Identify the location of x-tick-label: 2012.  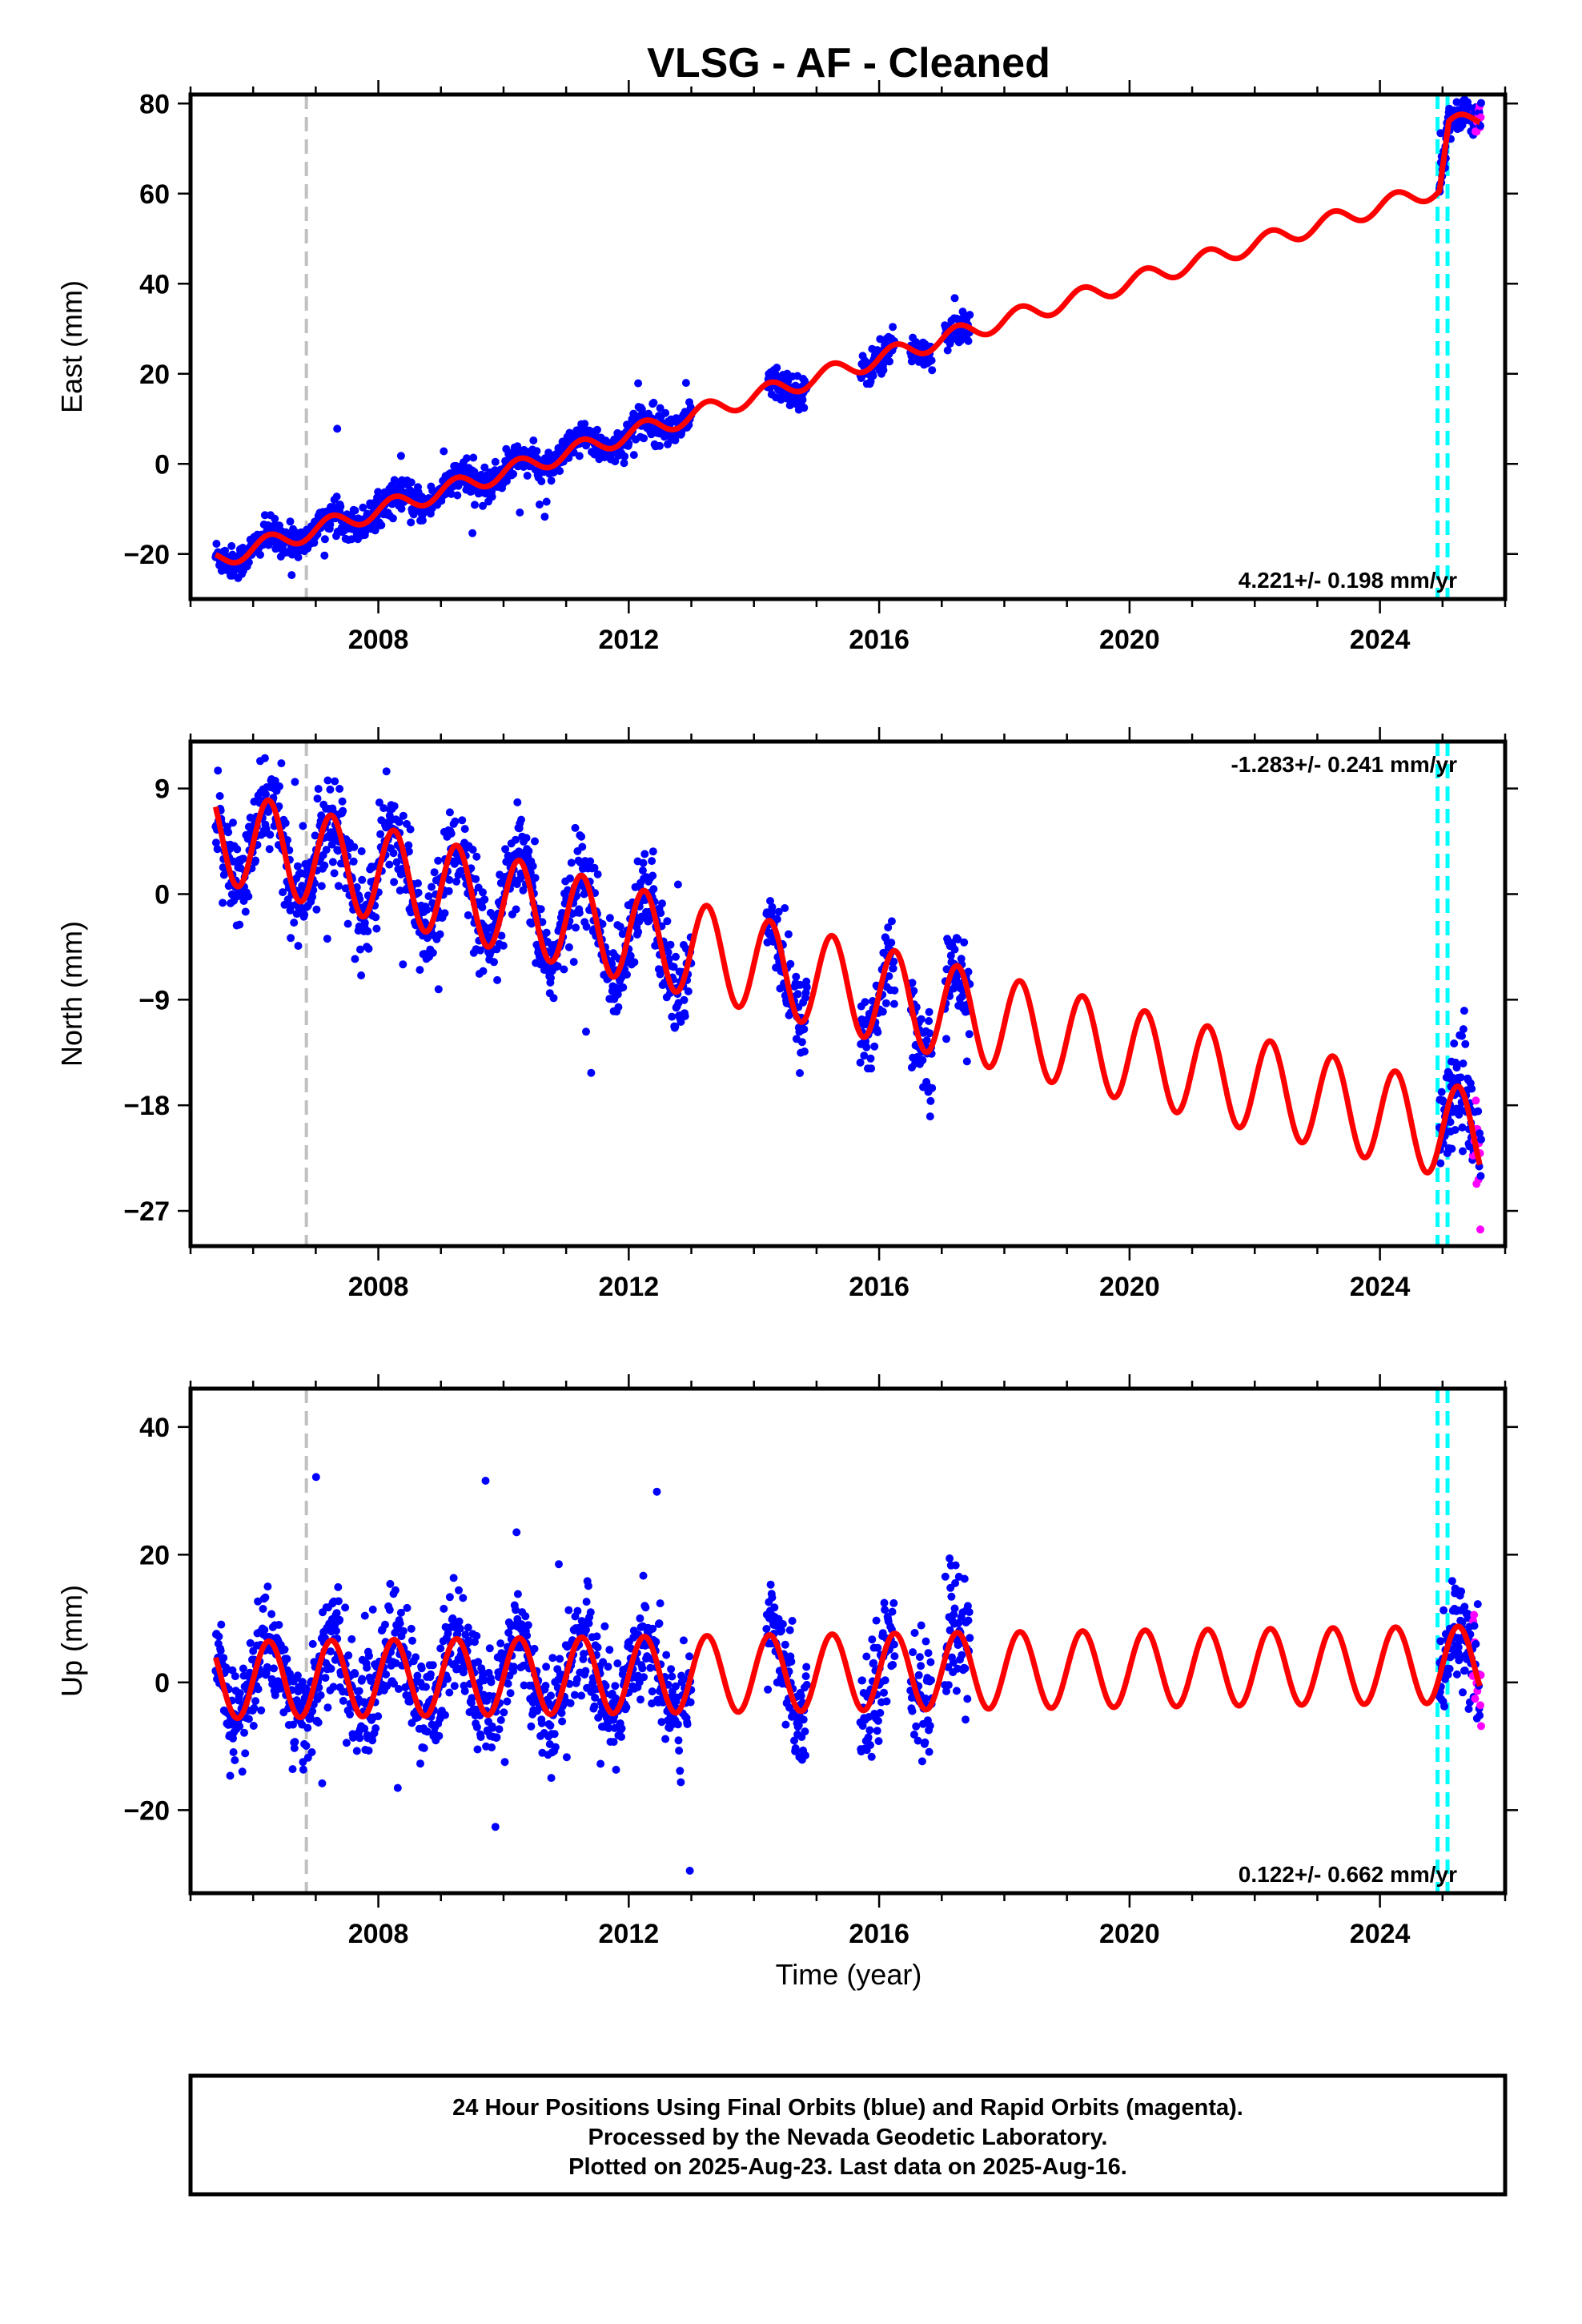
(630, 1287).